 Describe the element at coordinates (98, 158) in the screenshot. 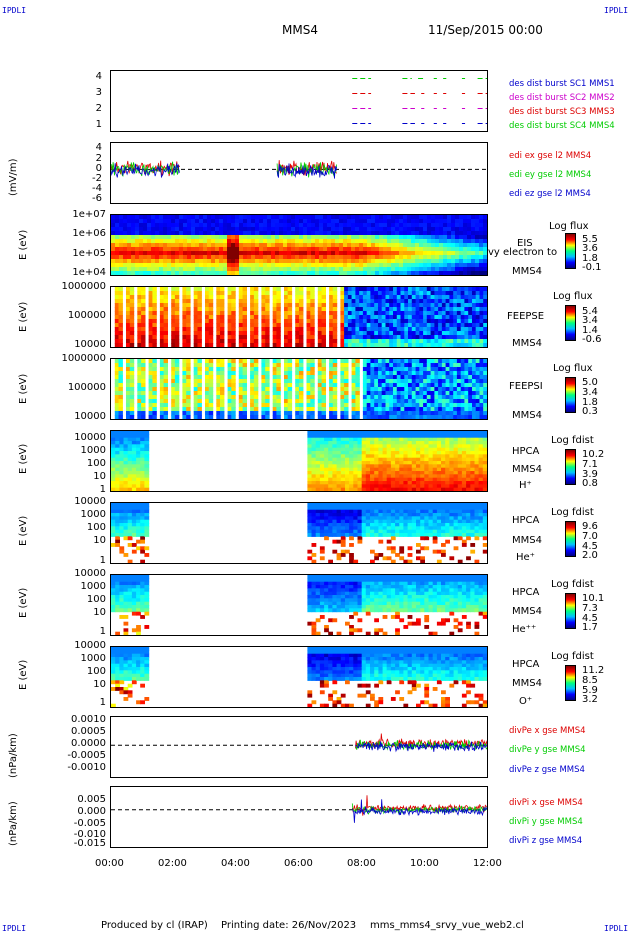

I see `ytick: 2` at that location.